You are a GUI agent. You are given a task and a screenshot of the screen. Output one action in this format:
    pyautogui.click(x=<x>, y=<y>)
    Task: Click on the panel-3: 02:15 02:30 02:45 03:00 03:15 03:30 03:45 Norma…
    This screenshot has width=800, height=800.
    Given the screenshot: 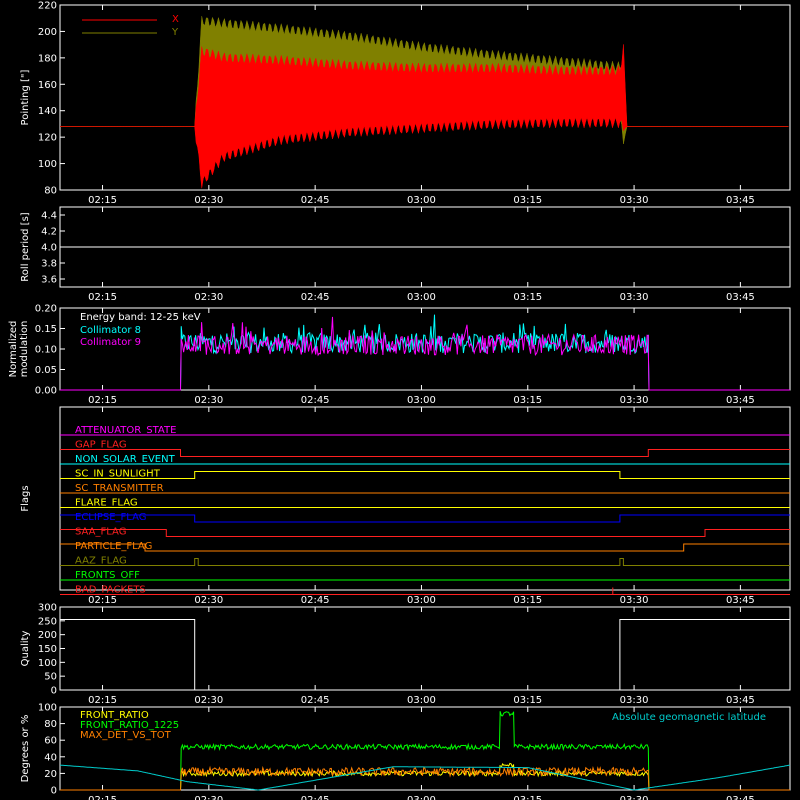 What is the action you would take?
    pyautogui.click(x=399, y=355)
    